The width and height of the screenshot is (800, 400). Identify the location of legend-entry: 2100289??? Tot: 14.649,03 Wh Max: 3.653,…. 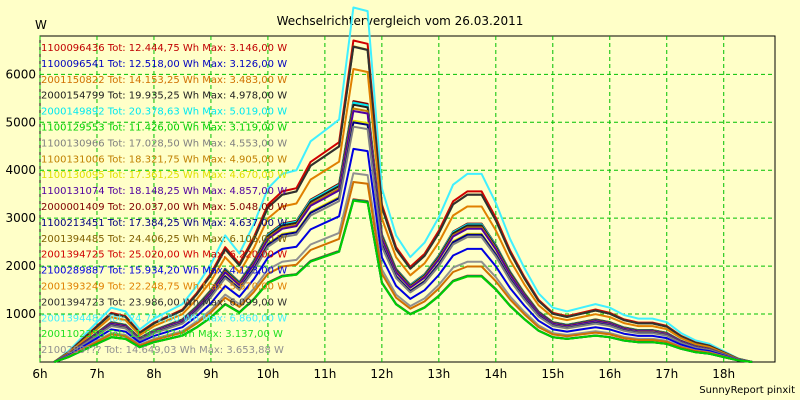
(162, 350).